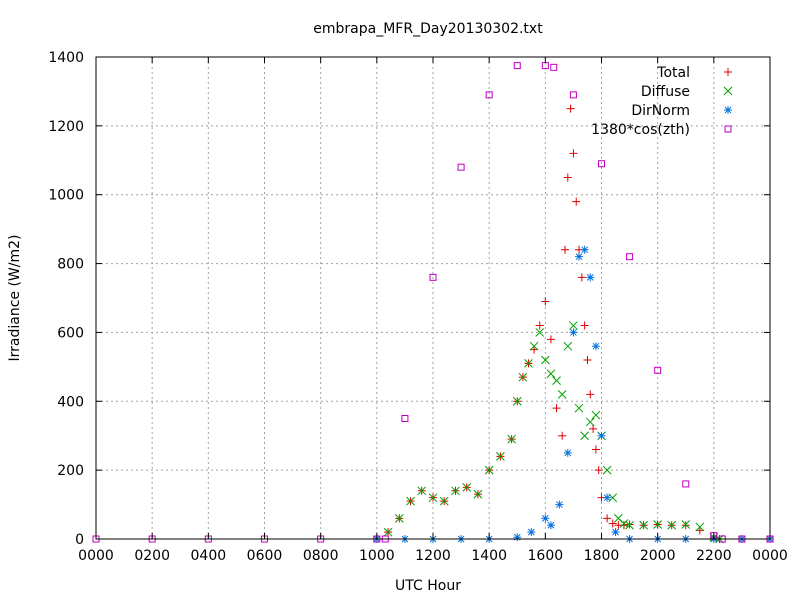 The height and width of the screenshot is (604, 800). I want to click on legend-label: Total, so click(673, 73).